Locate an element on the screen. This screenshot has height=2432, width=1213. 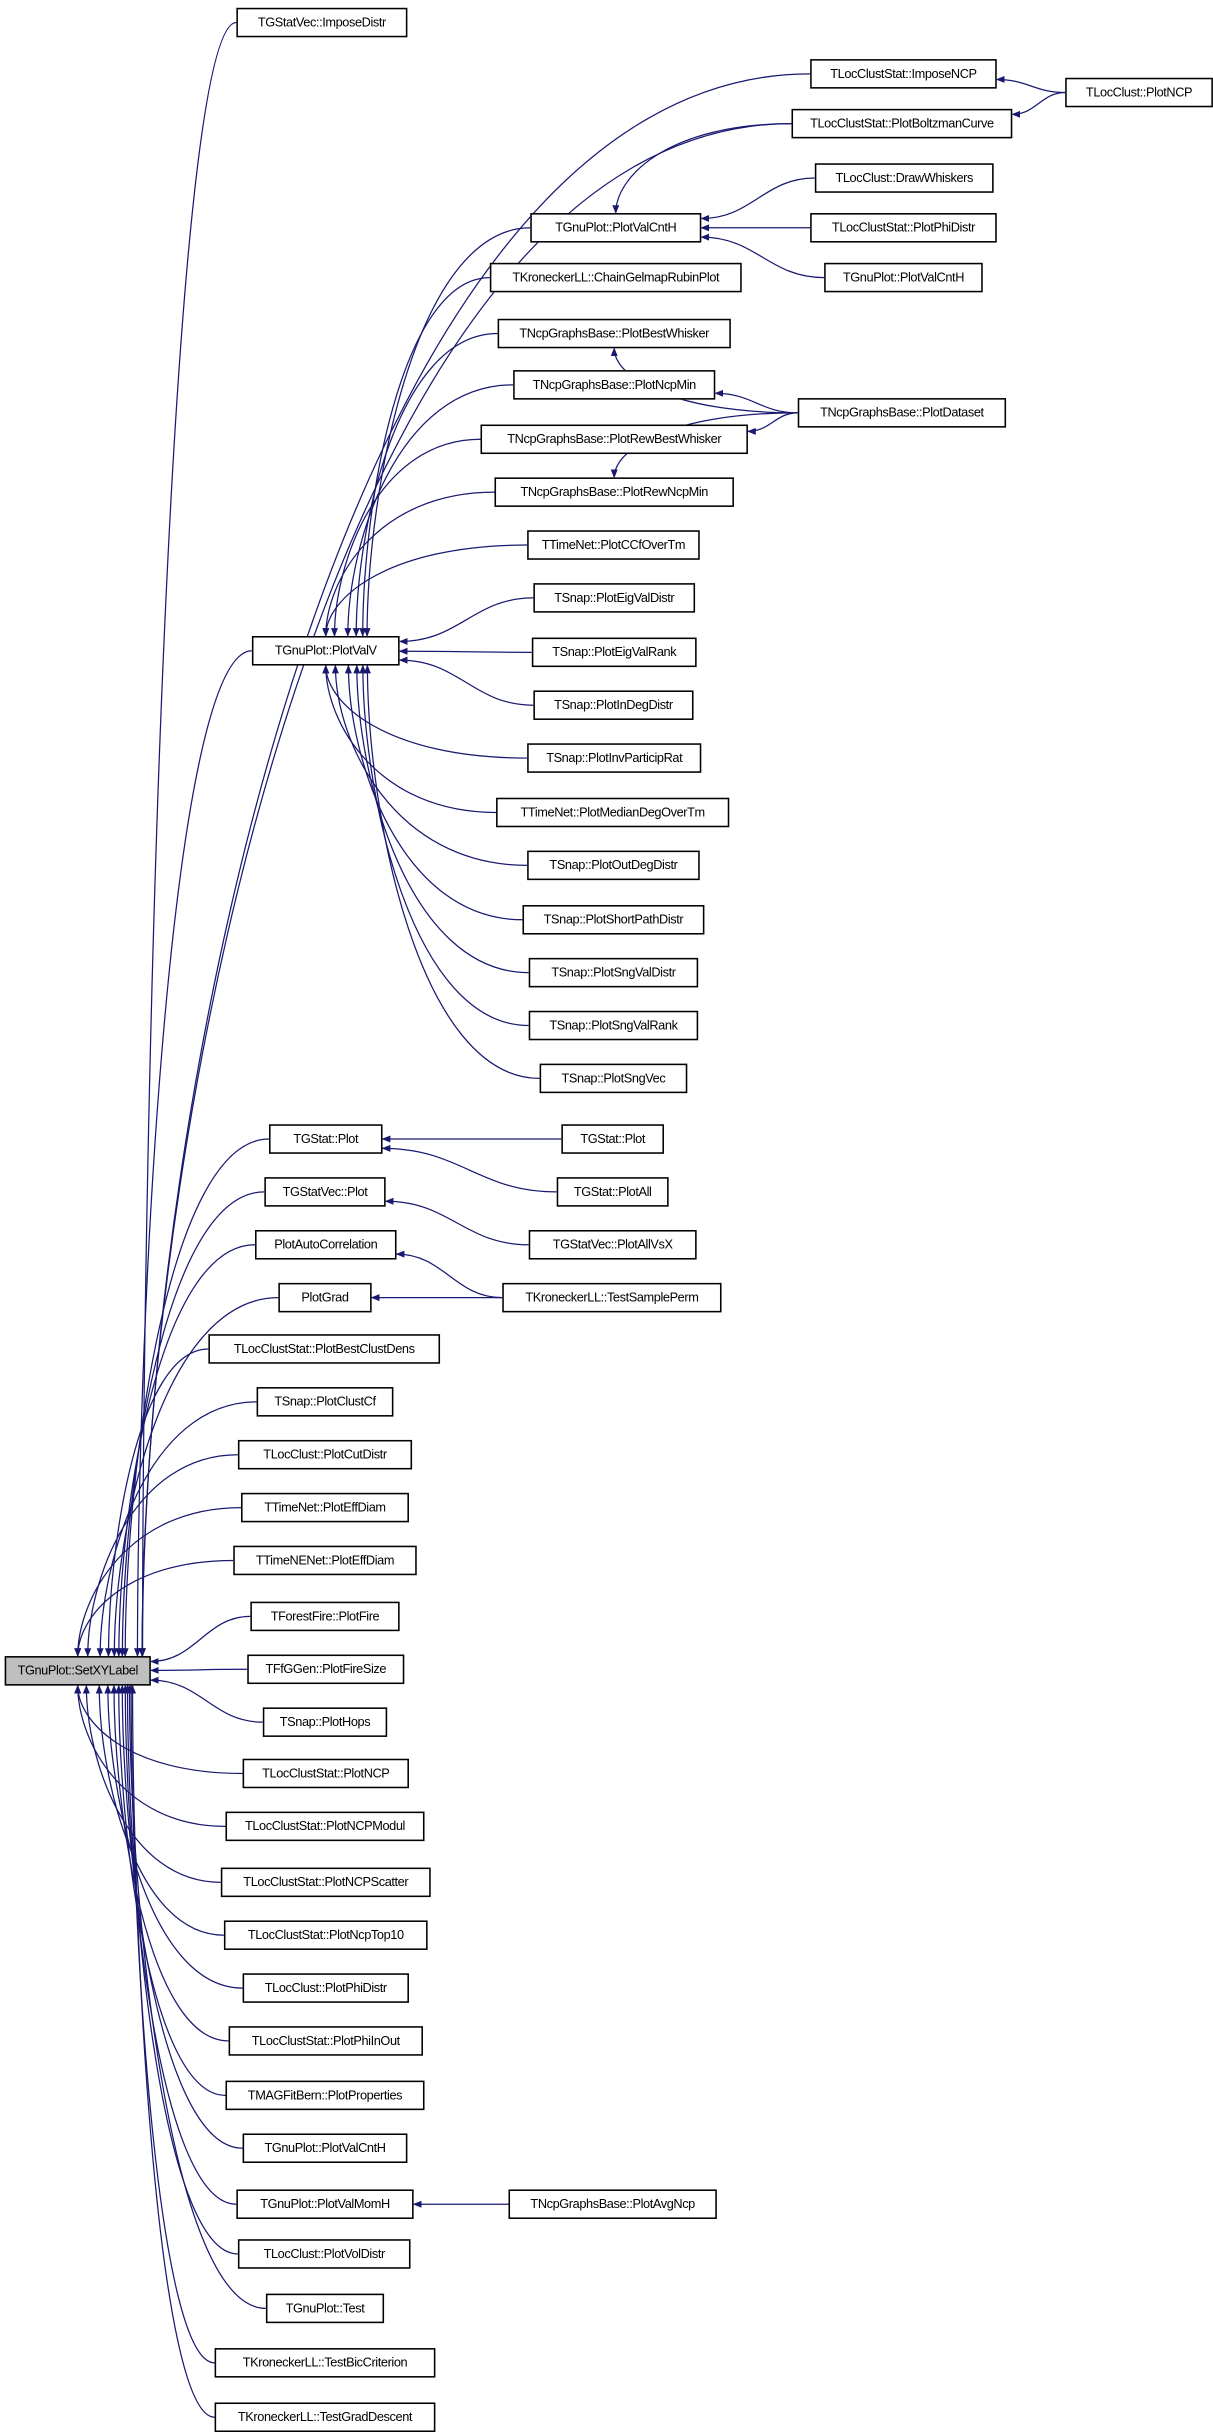
node-tloccluststat-plotncpmodul: TLocClustStat::PlotNCPModul is located at coordinates (325, 1826).